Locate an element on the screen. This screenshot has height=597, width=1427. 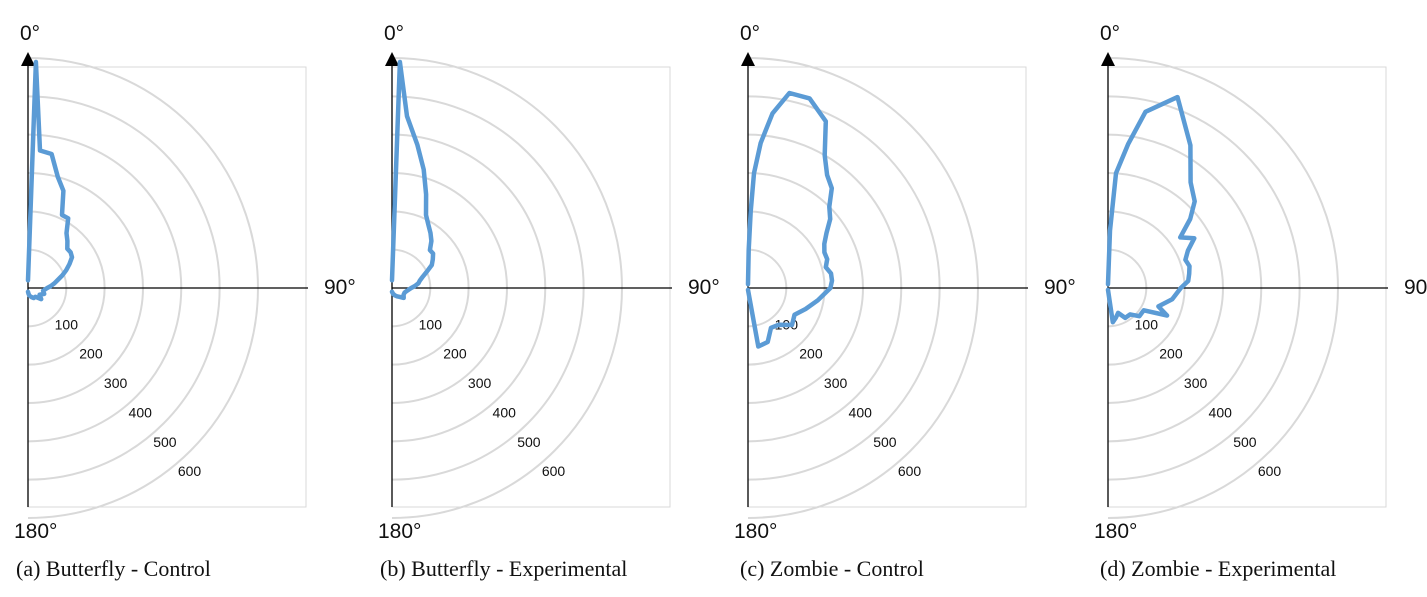
subfigure-caption: (b) Butterfly - Experimental is located at coordinates (504, 568).